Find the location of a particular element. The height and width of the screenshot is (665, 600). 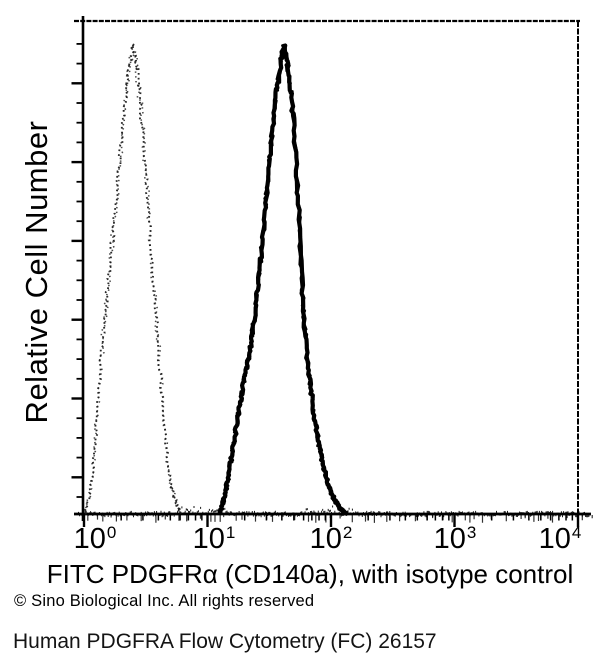

baseline-noise is located at coordinates (334, 511).